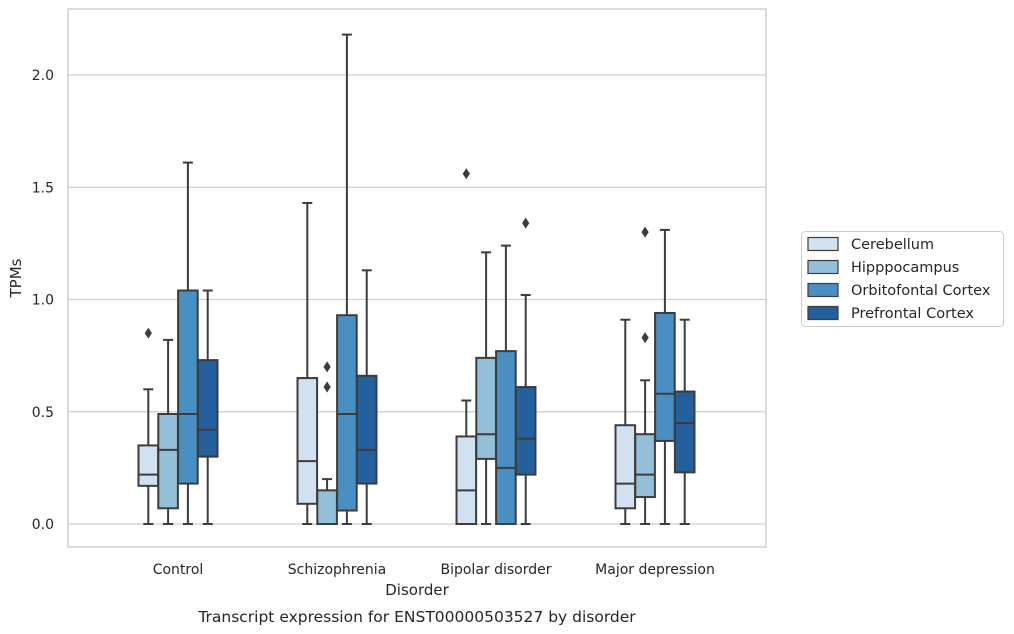 This screenshot has width=1014, height=634. Describe the element at coordinates (921, 291) in the screenshot. I see `legend-label: Orbitofontal Cortex` at that location.